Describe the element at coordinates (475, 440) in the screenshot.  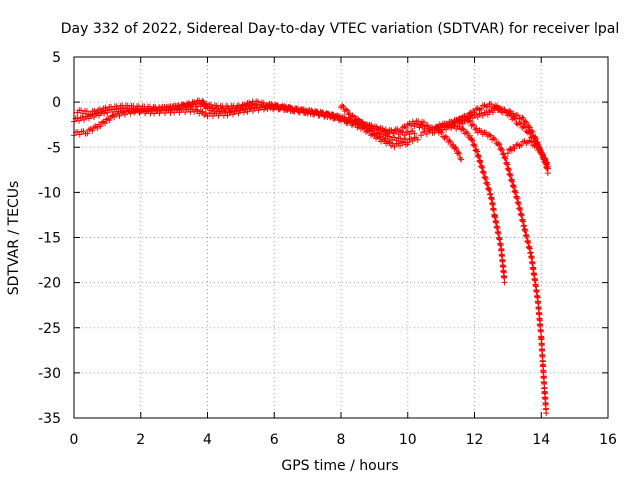
I see `x-tick-label: 12` at that location.